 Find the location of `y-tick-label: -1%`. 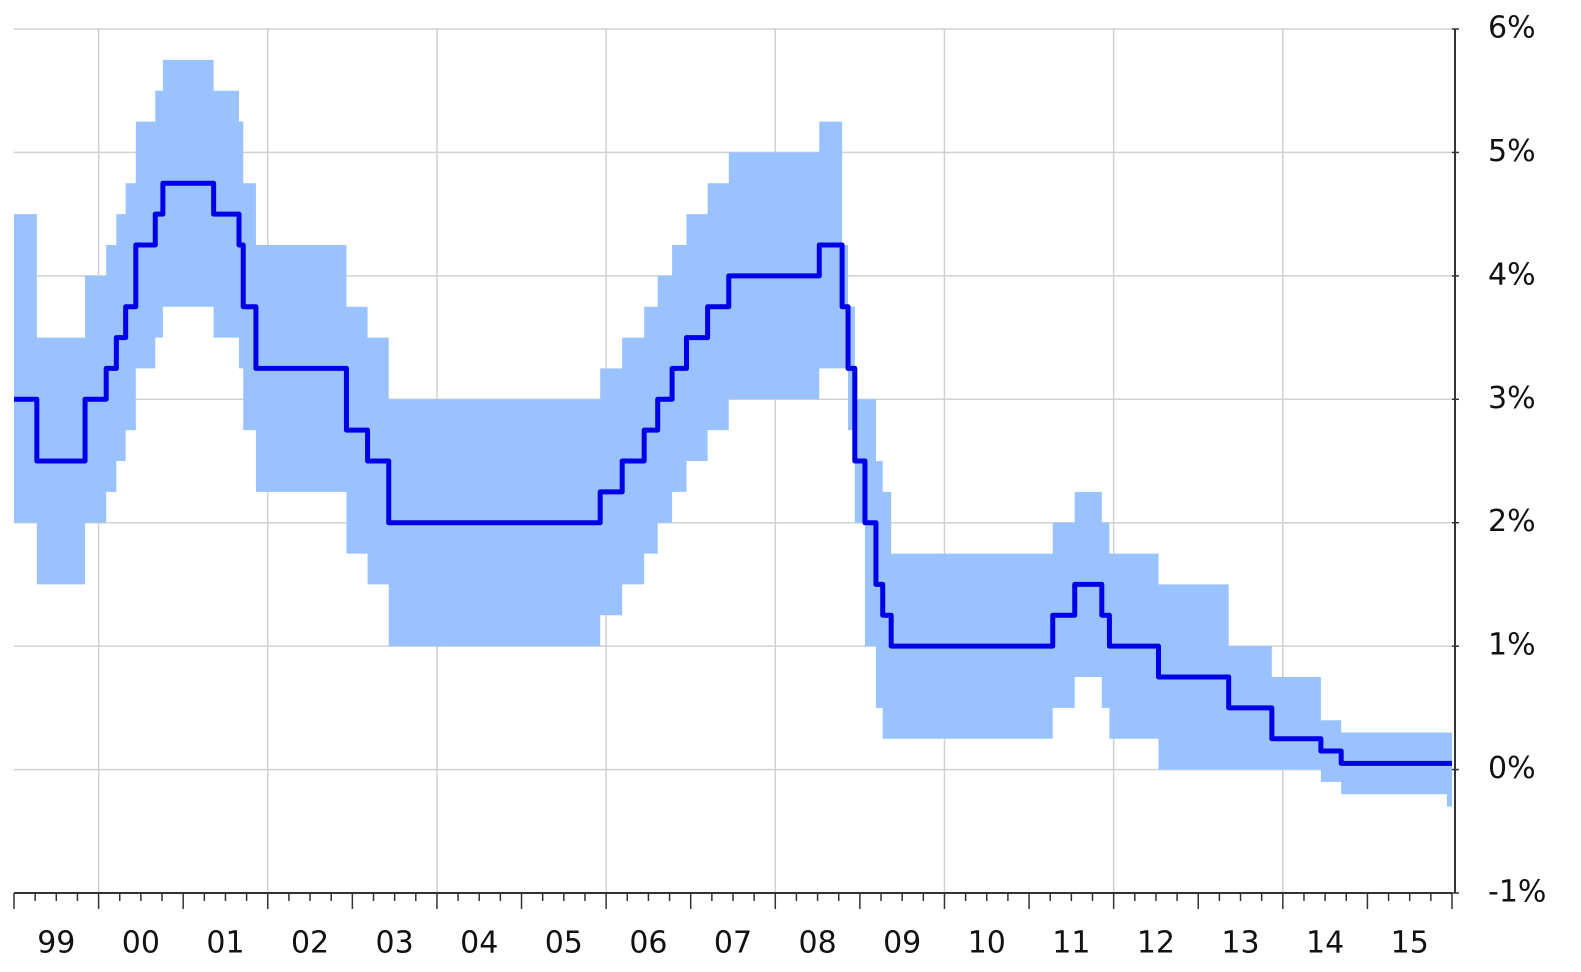

y-tick-label: -1% is located at coordinates (1517, 892).